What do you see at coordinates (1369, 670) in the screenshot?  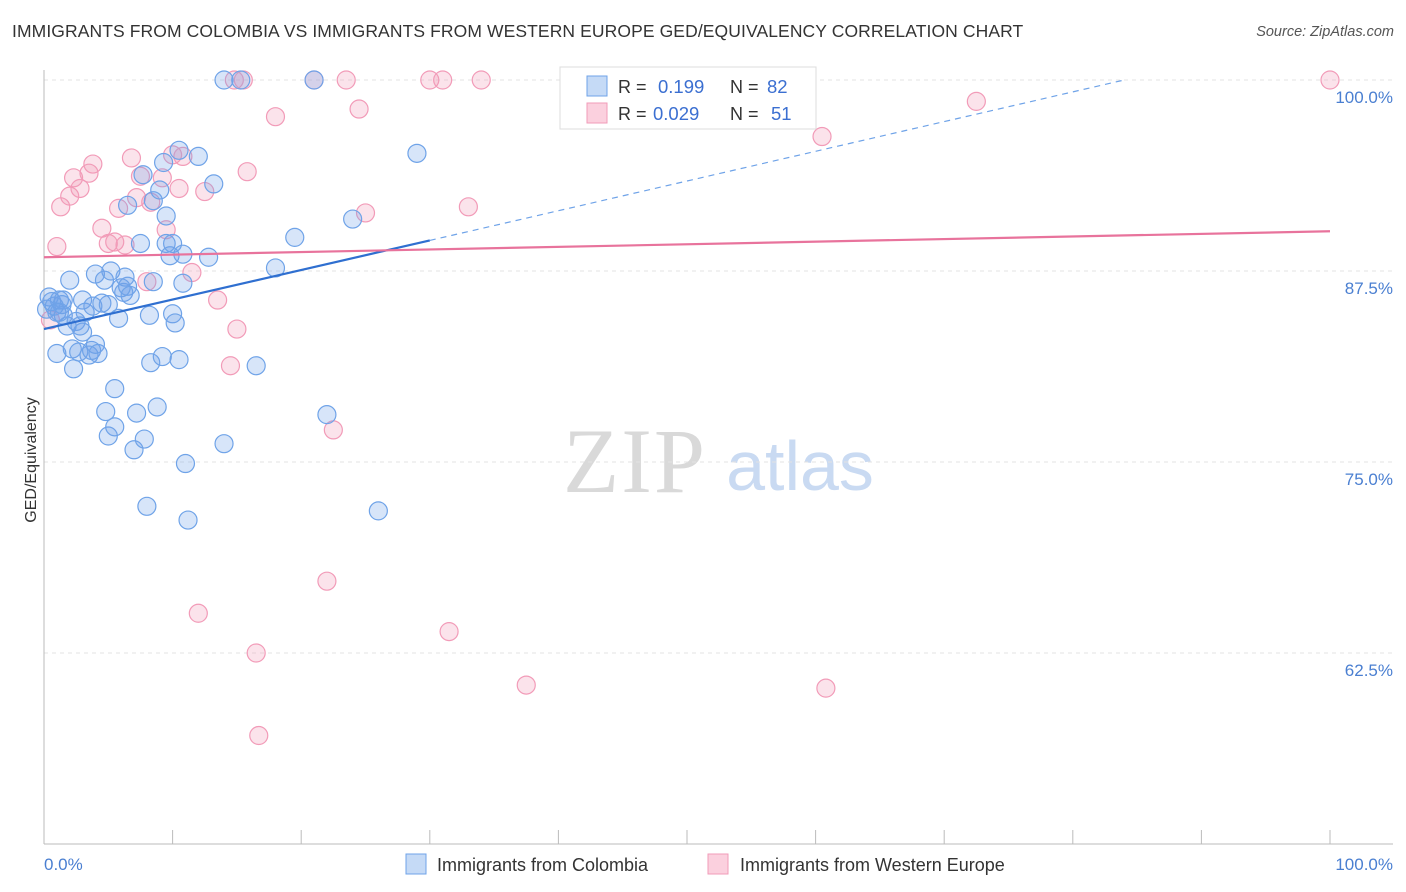 I see `y-tick-label-0: 62.5%` at bounding box center [1369, 670].